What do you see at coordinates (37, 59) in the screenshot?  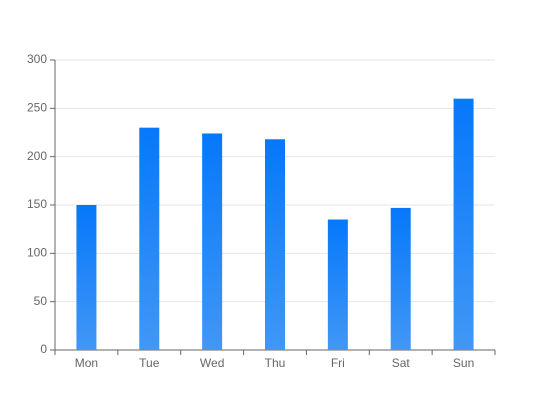 I see `y-tick-label: 300` at bounding box center [37, 59].